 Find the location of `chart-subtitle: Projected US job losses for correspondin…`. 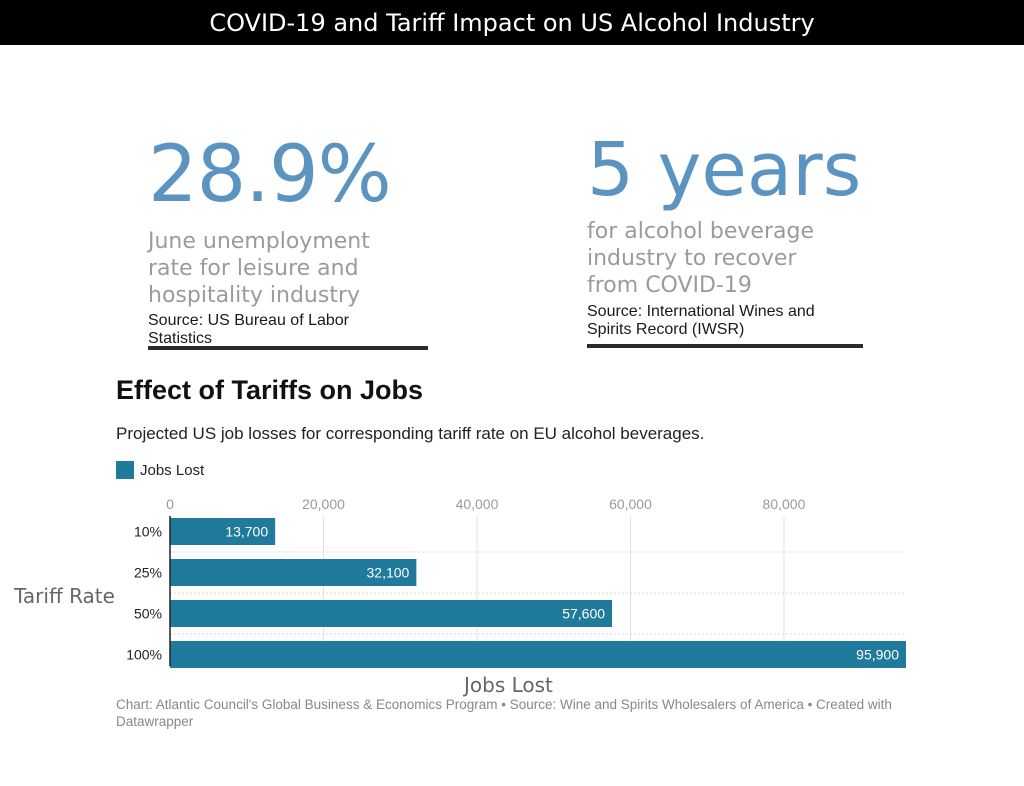

chart-subtitle: Projected US job losses for correspondin… is located at coordinates (410, 433).